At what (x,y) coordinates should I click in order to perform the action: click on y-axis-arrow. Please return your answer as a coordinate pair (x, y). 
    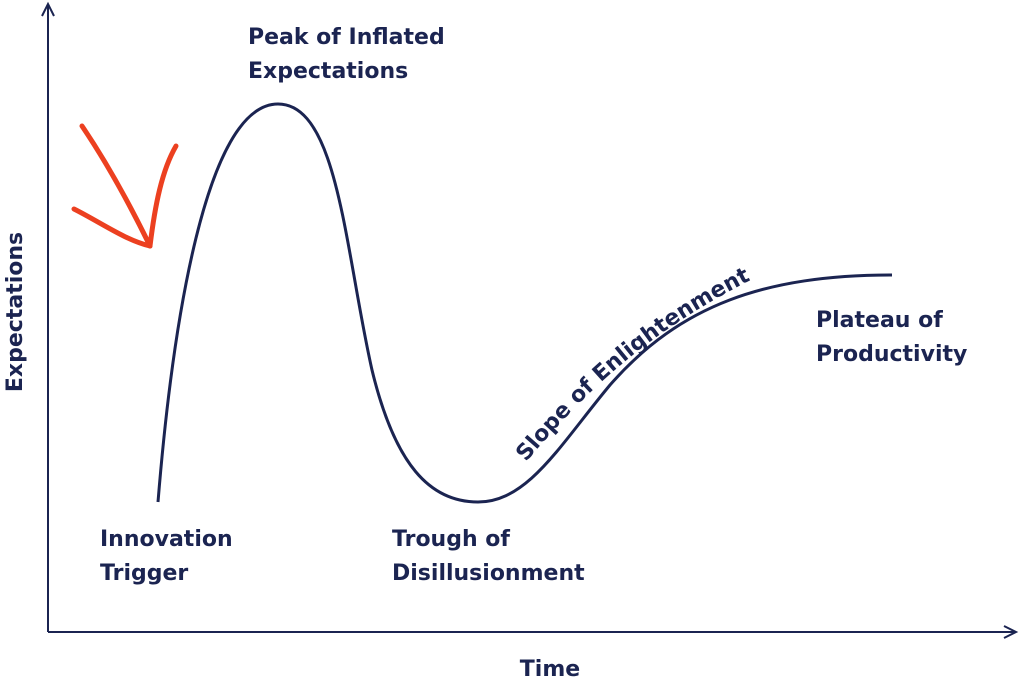
    Looking at the image, I should click on (48, 9).